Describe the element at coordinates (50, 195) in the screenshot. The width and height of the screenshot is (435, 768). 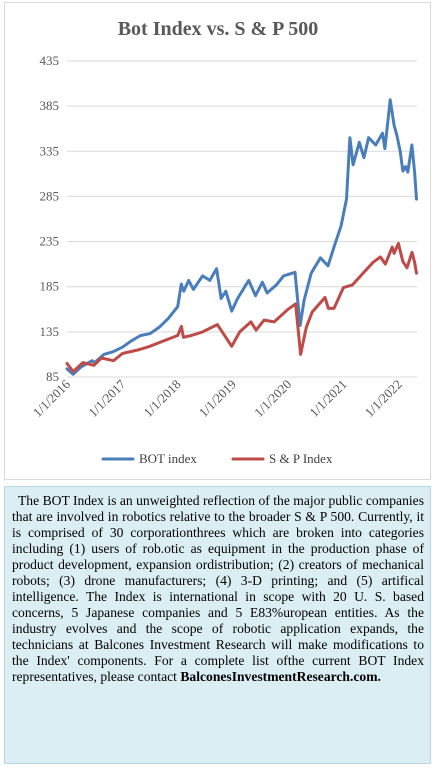
I see `y-tick-label: 285` at that location.